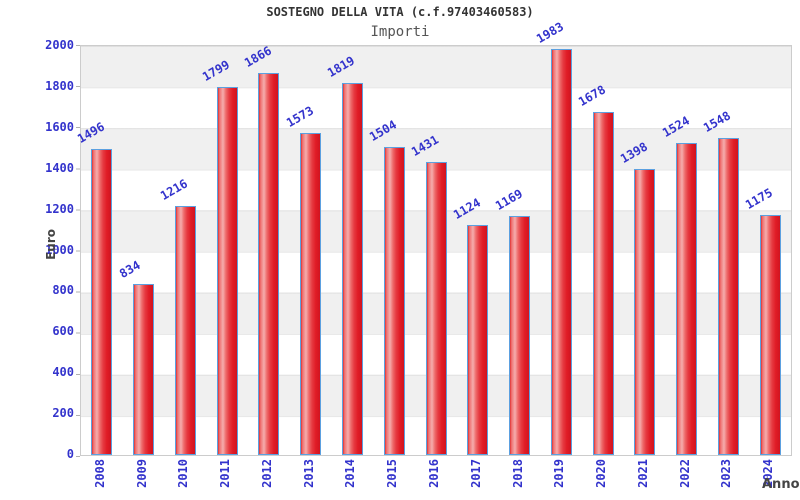 Image resolution: width=800 pixels, height=500 pixels. What do you see at coordinates (394, 301) in the screenshot?
I see `bar-2015` at bounding box center [394, 301].